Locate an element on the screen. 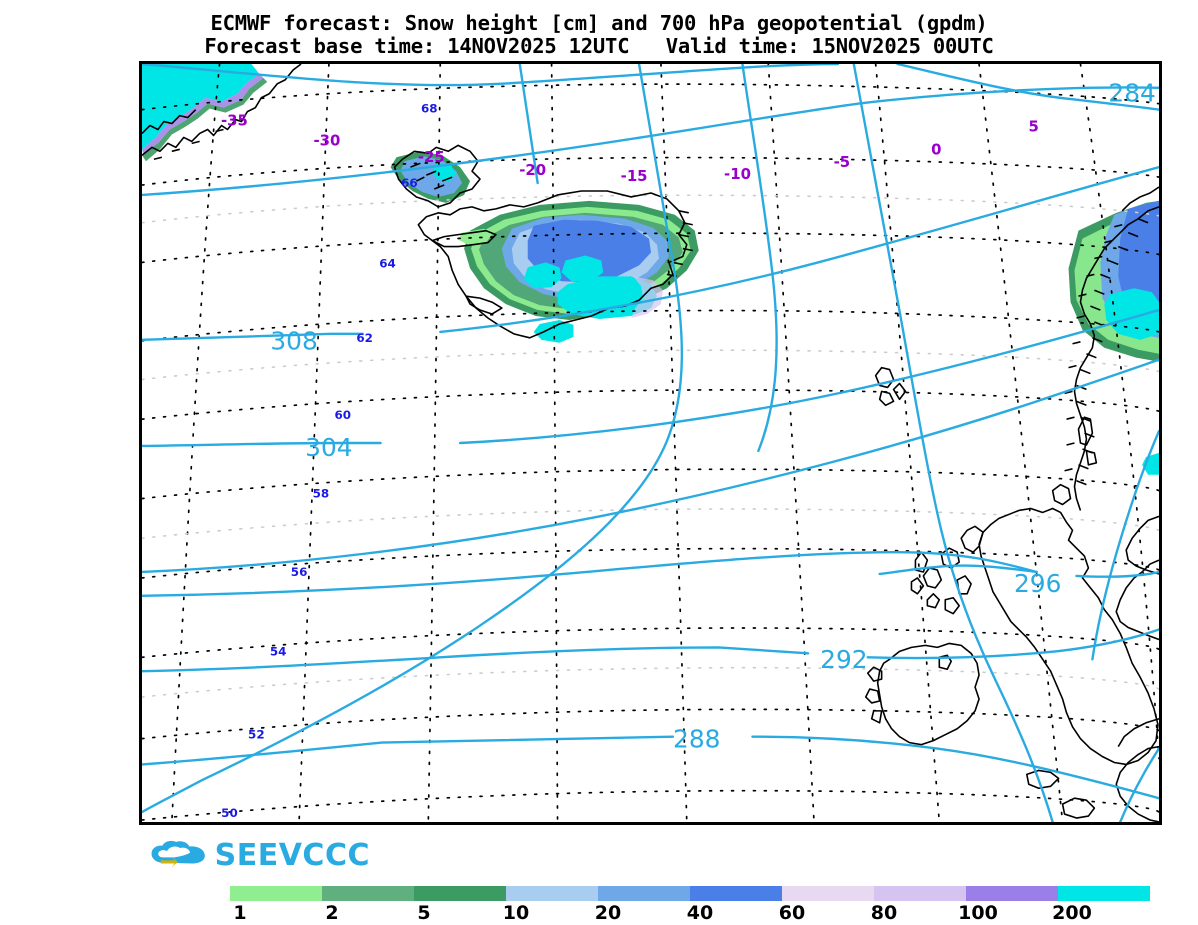 The width and height of the screenshot is (1198, 925). contour-label: 296 is located at coordinates (1037, 583).